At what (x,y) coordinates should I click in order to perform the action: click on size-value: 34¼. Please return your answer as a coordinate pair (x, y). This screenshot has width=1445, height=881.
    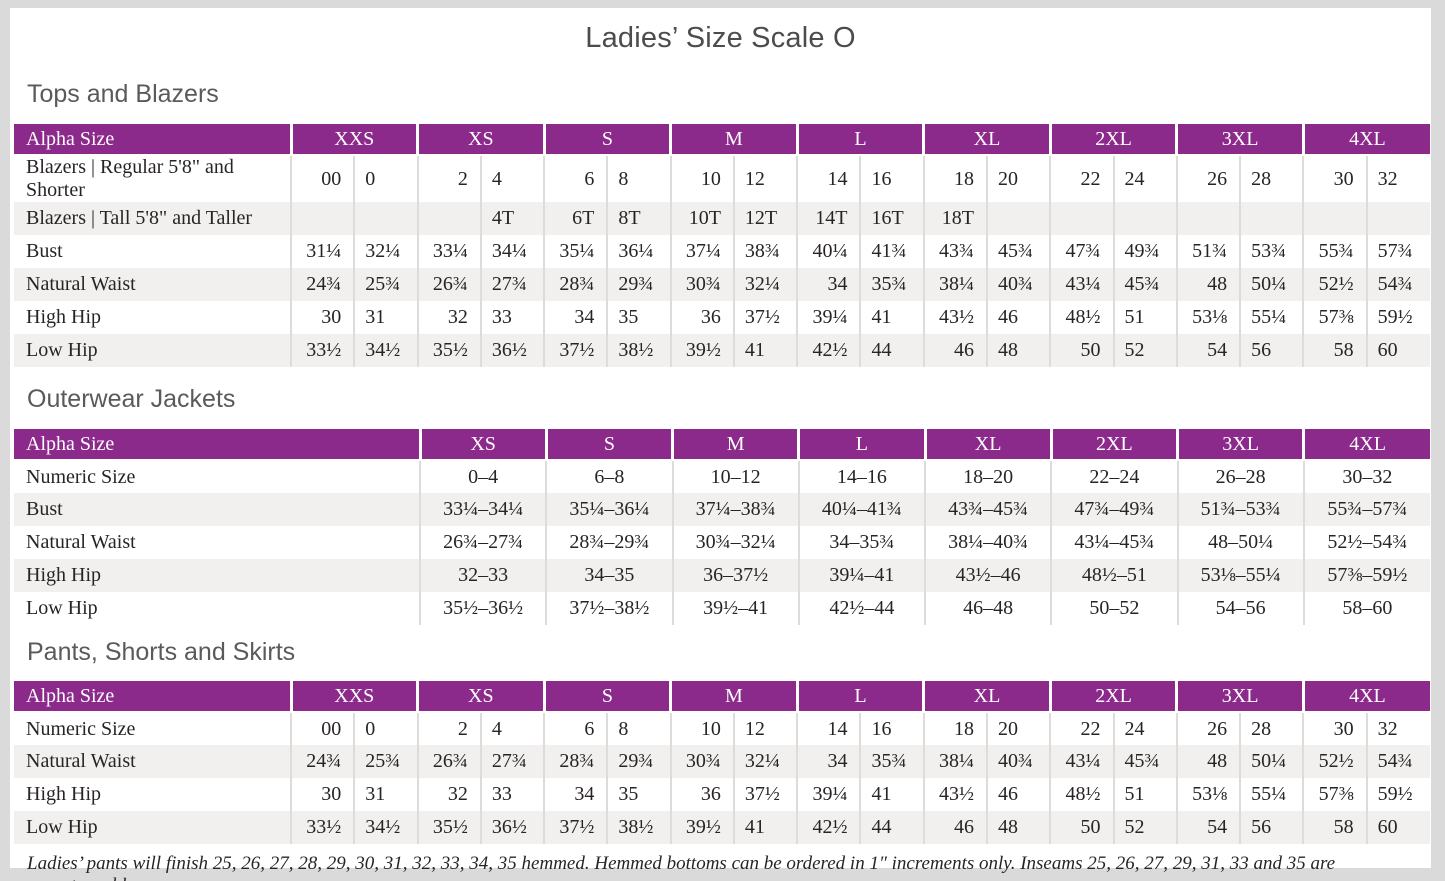
    Looking at the image, I should click on (512, 251).